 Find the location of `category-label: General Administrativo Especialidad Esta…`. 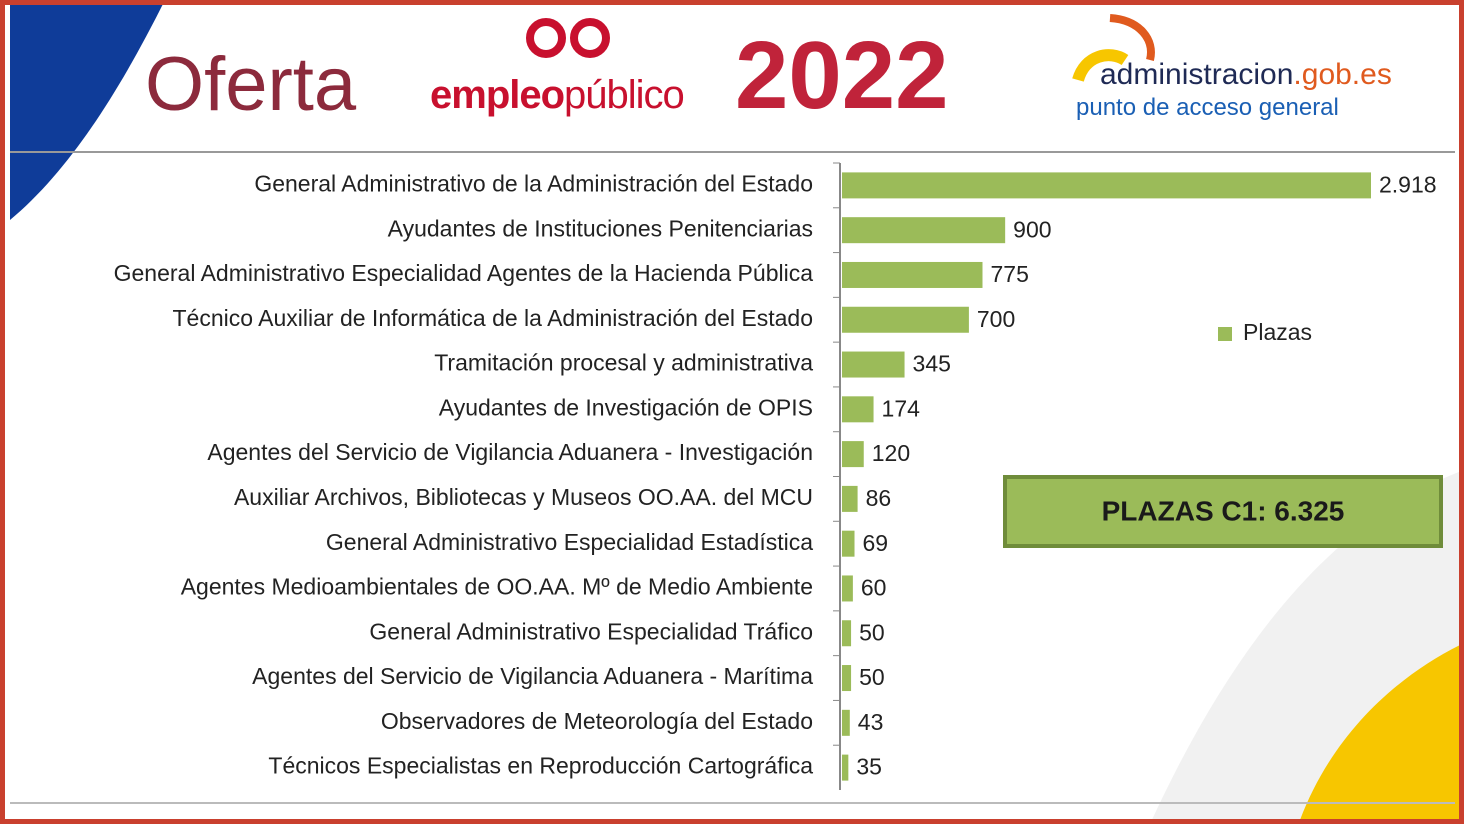

category-label: General Administrativo Especialidad Esta… is located at coordinates (569, 542).